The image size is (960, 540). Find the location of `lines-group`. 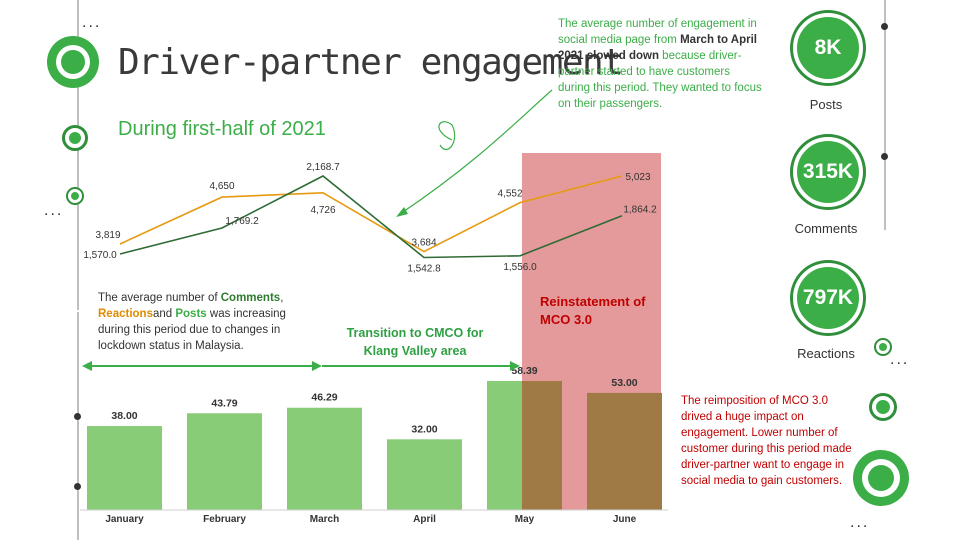

lines-group is located at coordinates (371, 217).